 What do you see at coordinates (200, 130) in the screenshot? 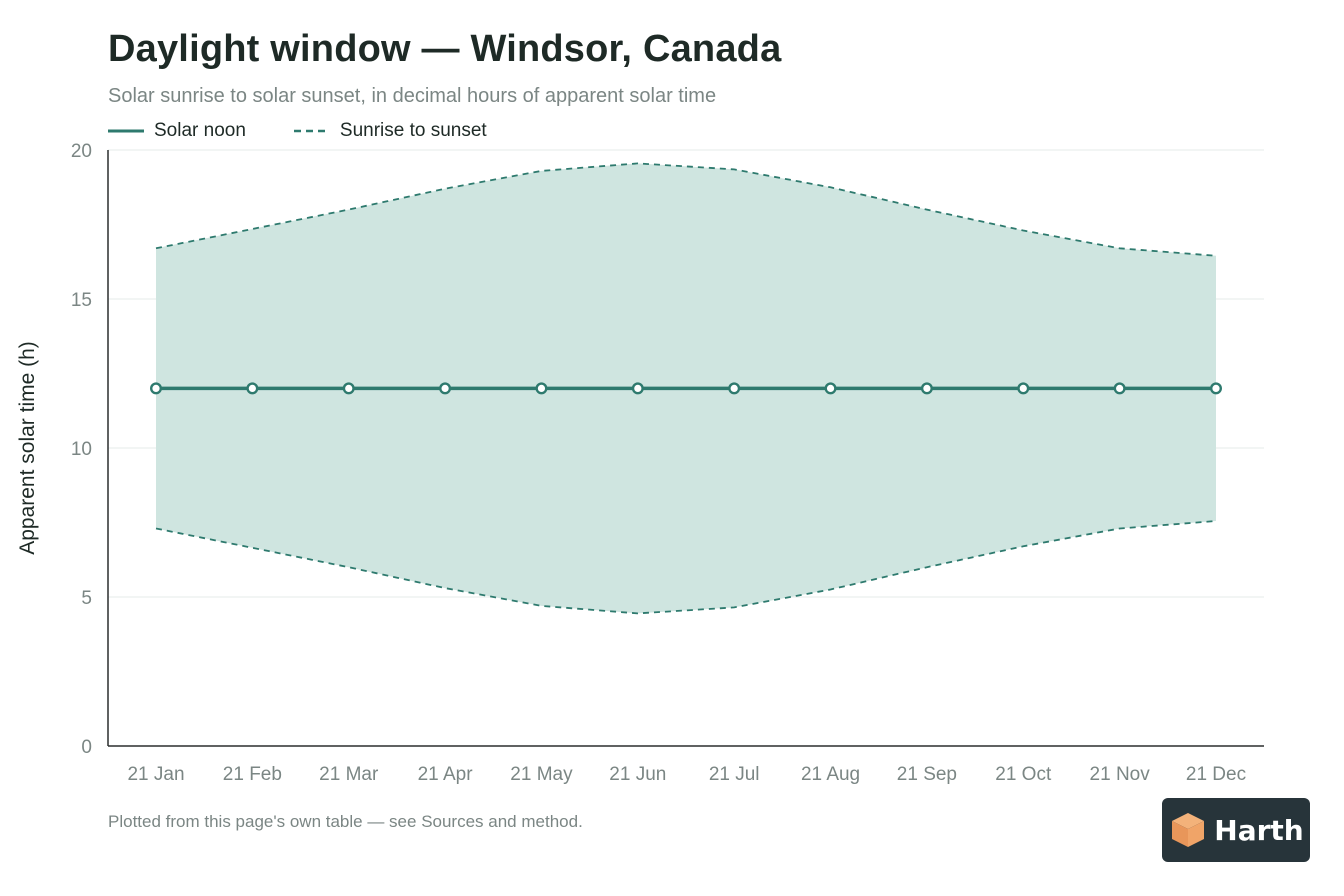
I see `legend-label-solar-noon: Solar noon` at bounding box center [200, 130].